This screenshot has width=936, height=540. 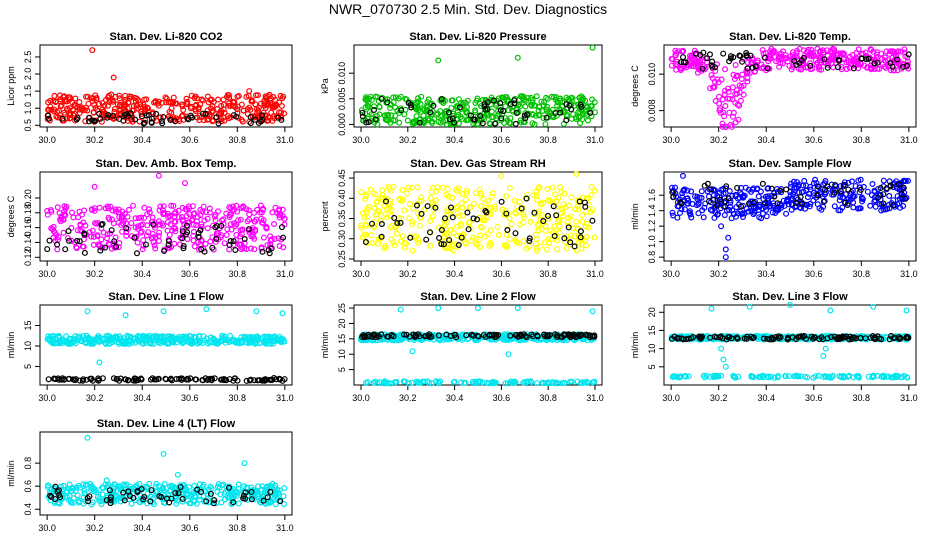 I want to click on y-axis-label: percent, so click(x=325, y=216).